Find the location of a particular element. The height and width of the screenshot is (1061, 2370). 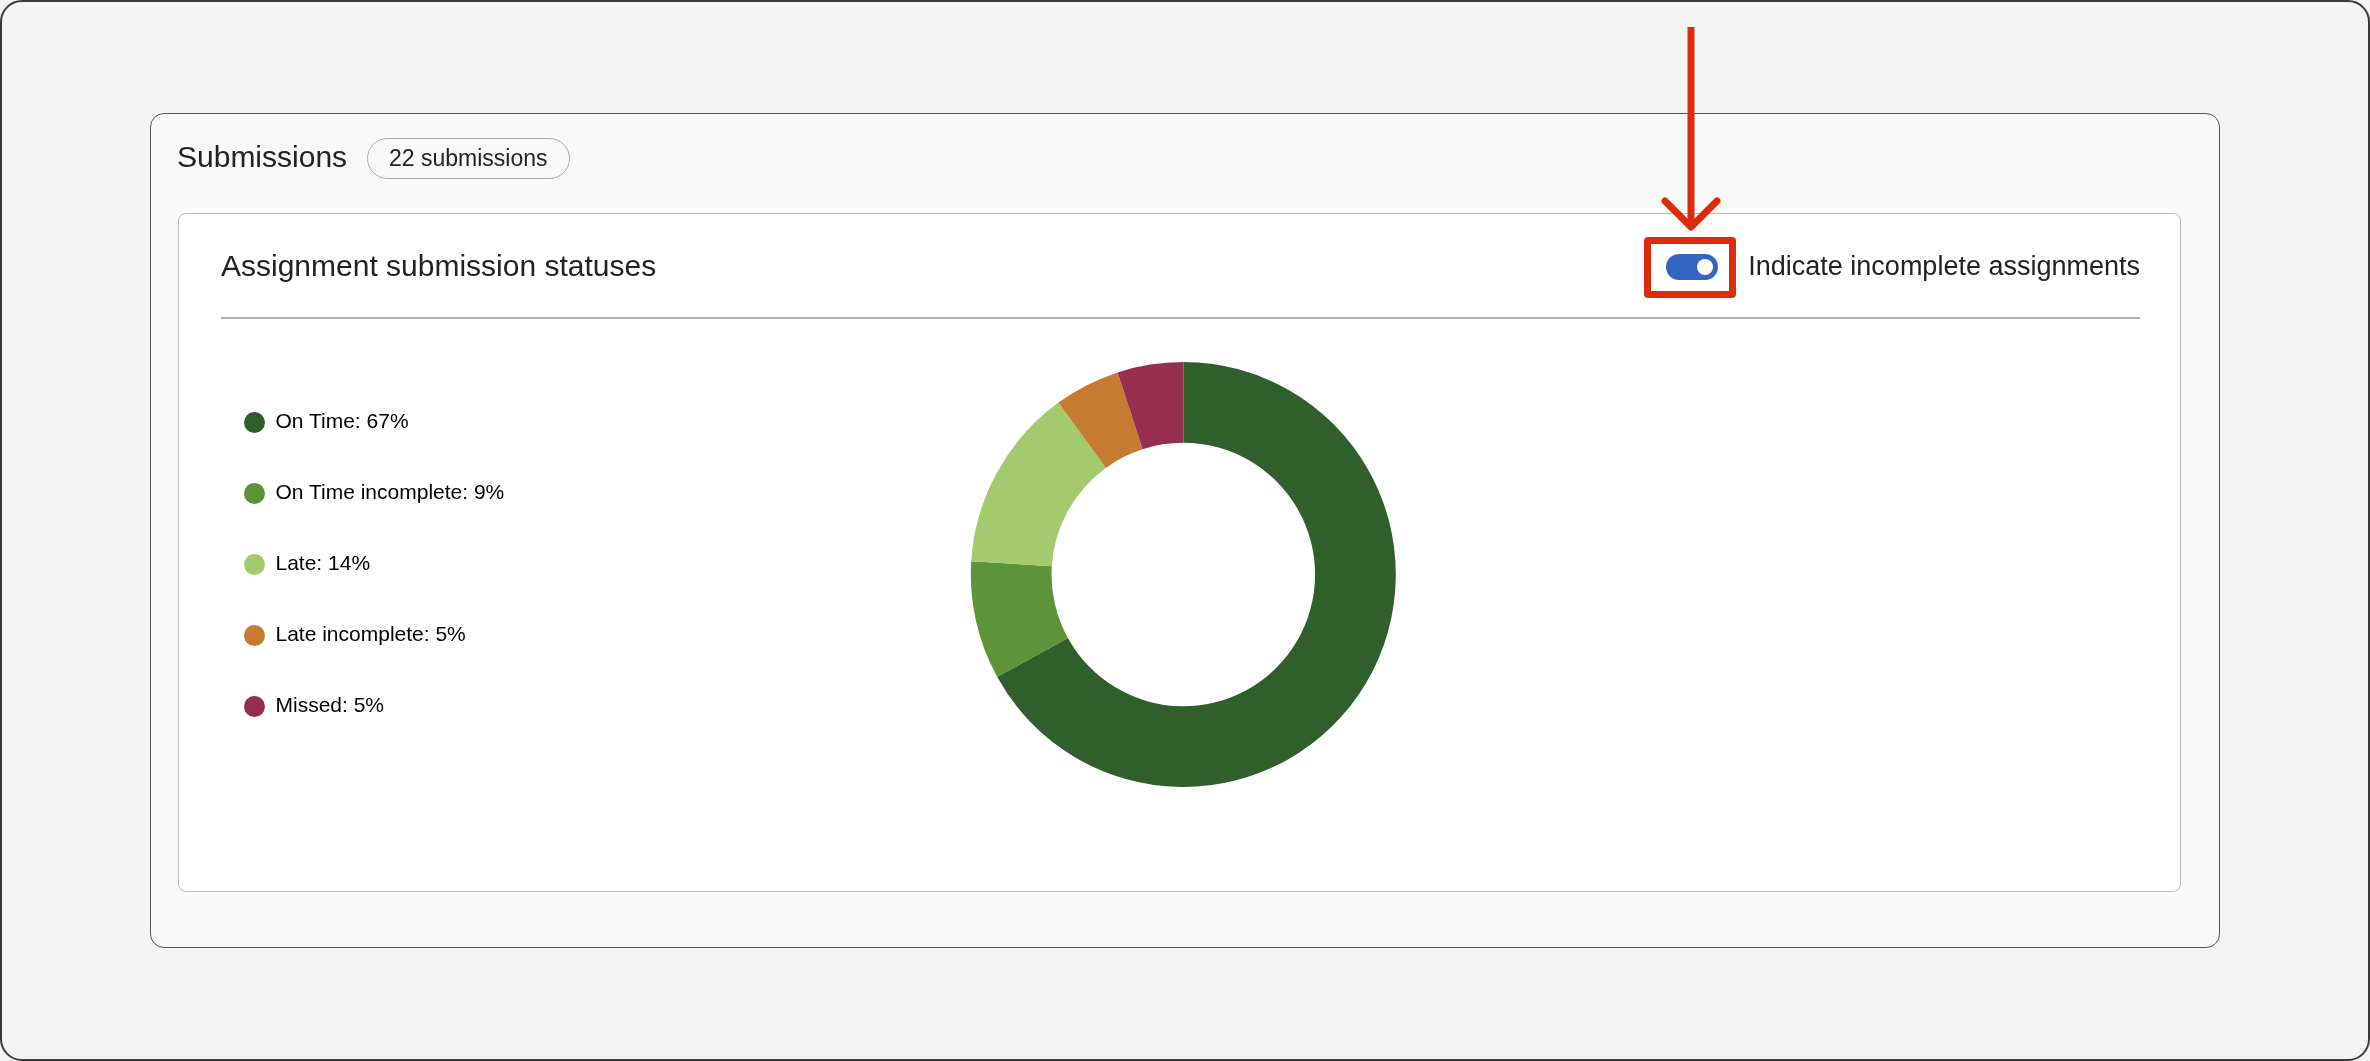

text: Submissions is located at coordinates (262, 157).